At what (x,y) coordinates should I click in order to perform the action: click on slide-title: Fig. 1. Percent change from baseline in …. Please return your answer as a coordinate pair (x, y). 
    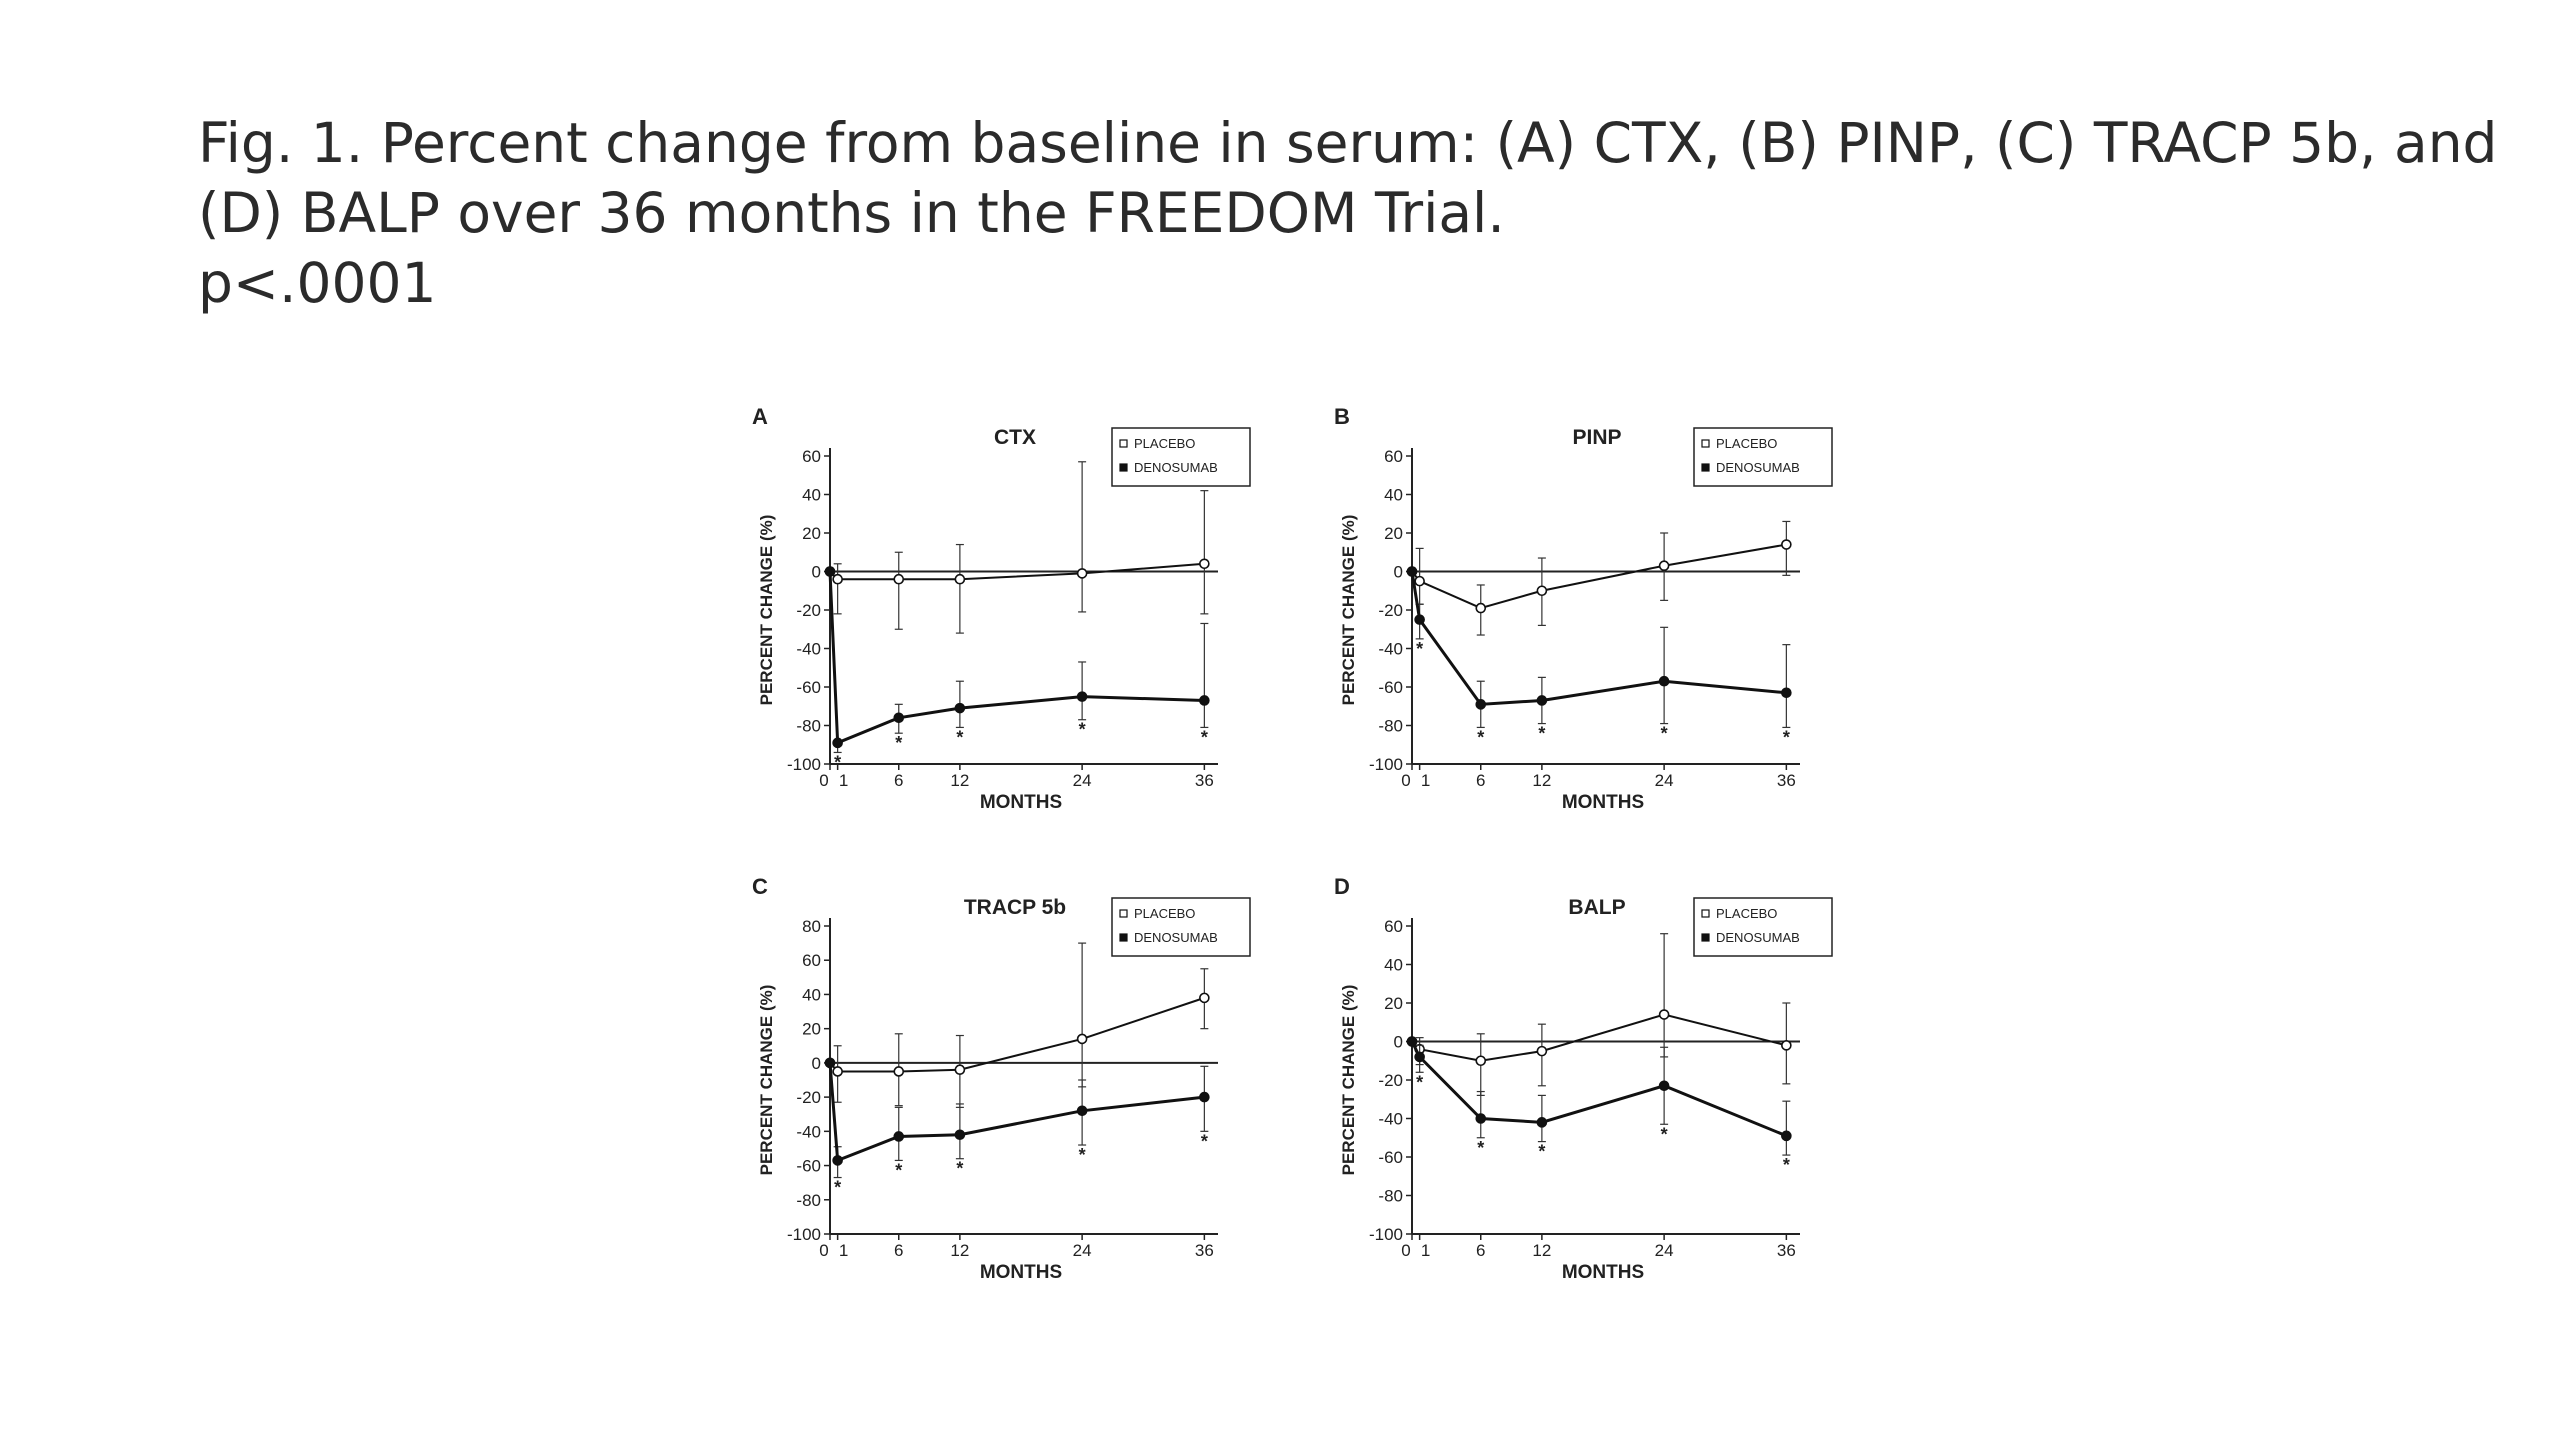
    Looking at the image, I should click on (1347, 213).